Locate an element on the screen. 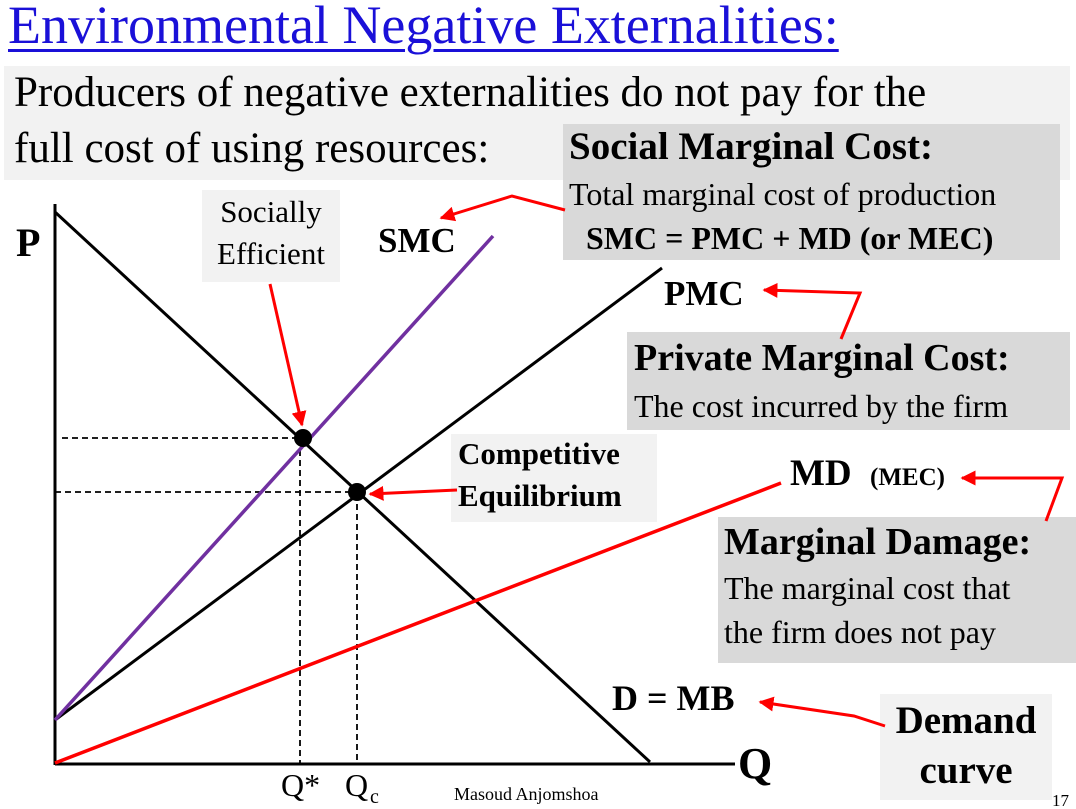  socially-efficient-line-1: Socially is located at coordinates (271, 211).